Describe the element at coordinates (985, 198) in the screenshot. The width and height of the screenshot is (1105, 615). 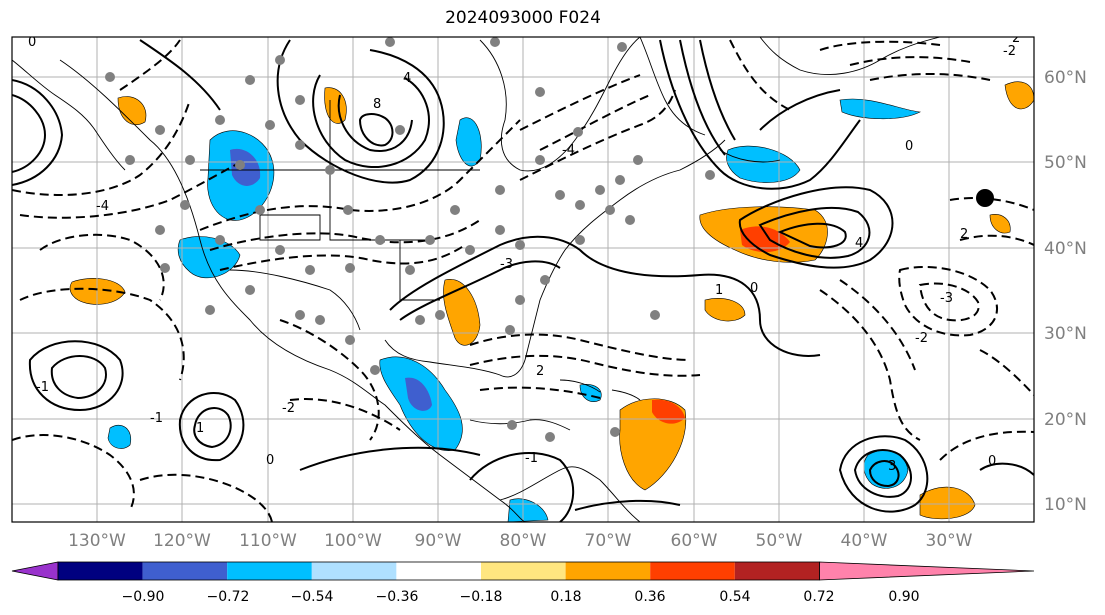
I see `marker-dot` at that location.